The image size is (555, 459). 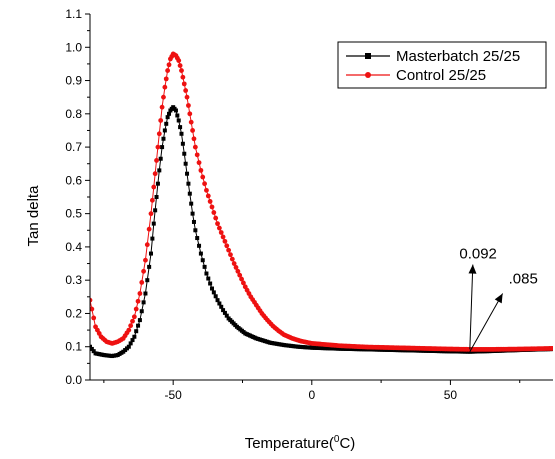 What do you see at coordinates (73, 81) in the screenshot?
I see `y-tick-label-9: 0.9` at bounding box center [73, 81].